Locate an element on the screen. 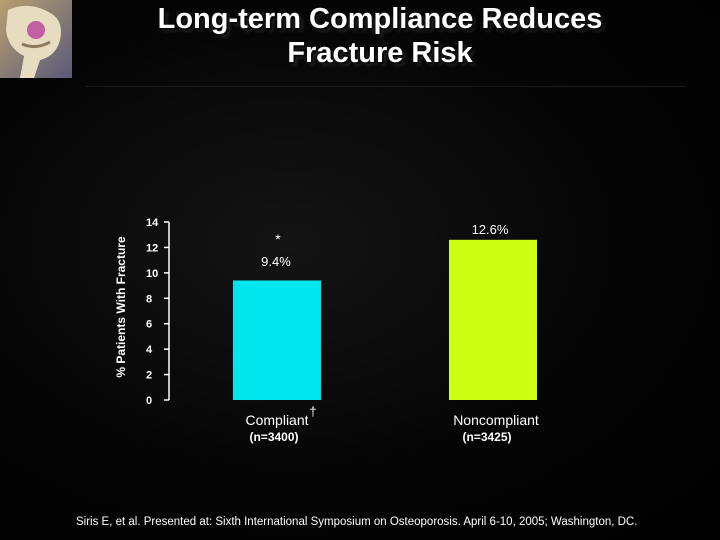 The image size is (720, 540). y-tick-label: 6 is located at coordinates (149, 325).